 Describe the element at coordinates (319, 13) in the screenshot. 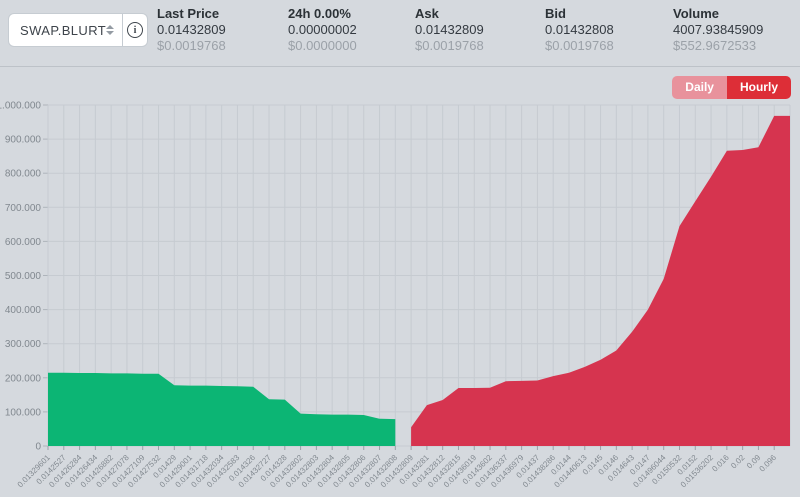

I see `stat-label: 24h 0.00%` at that location.